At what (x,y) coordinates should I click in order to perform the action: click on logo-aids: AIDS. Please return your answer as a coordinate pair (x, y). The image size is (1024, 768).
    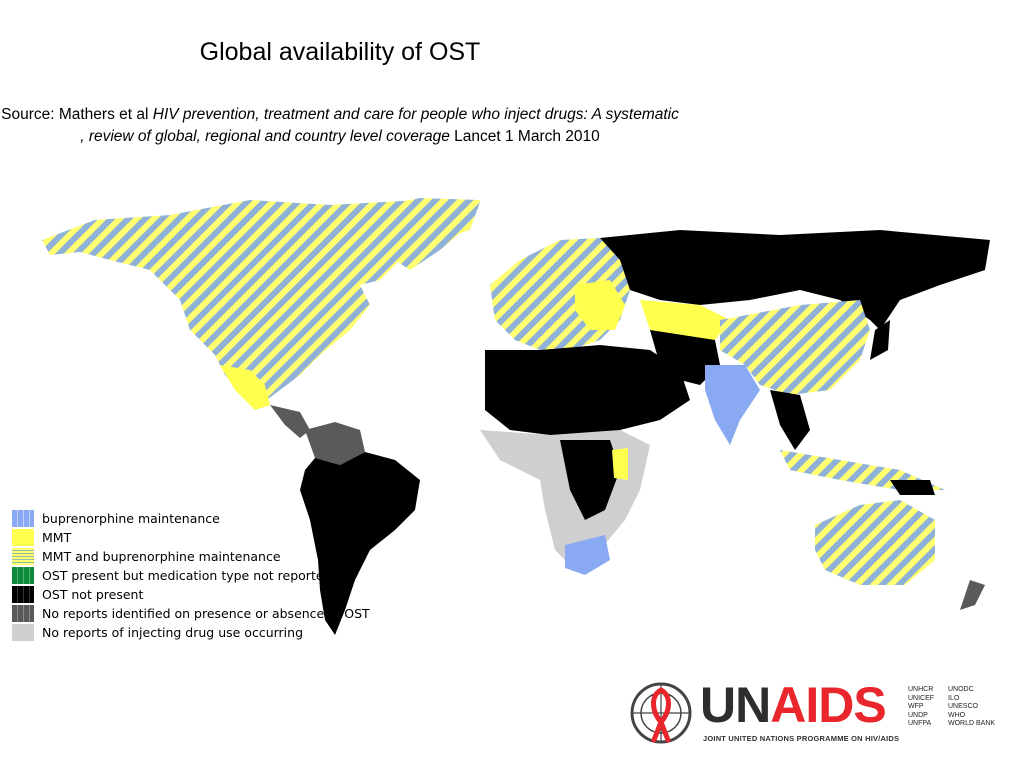
    Looking at the image, I should click on (828, 705).